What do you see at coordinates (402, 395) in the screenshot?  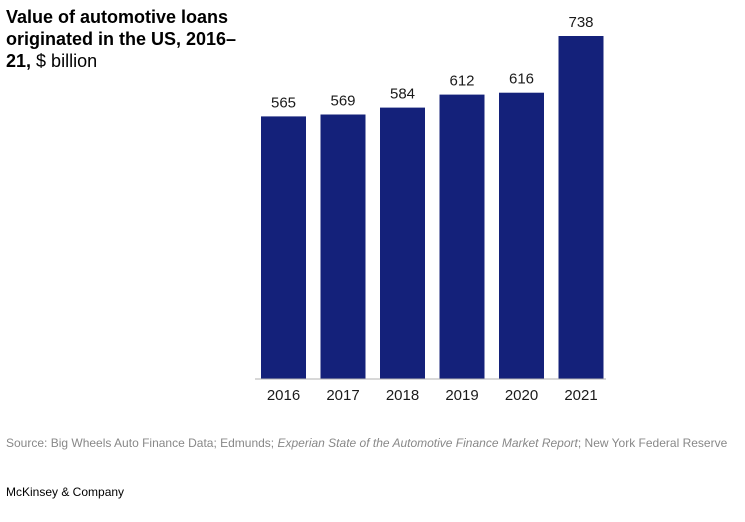 I see `x-tick-label-2018: 2018` at bounding box center [402, 395].